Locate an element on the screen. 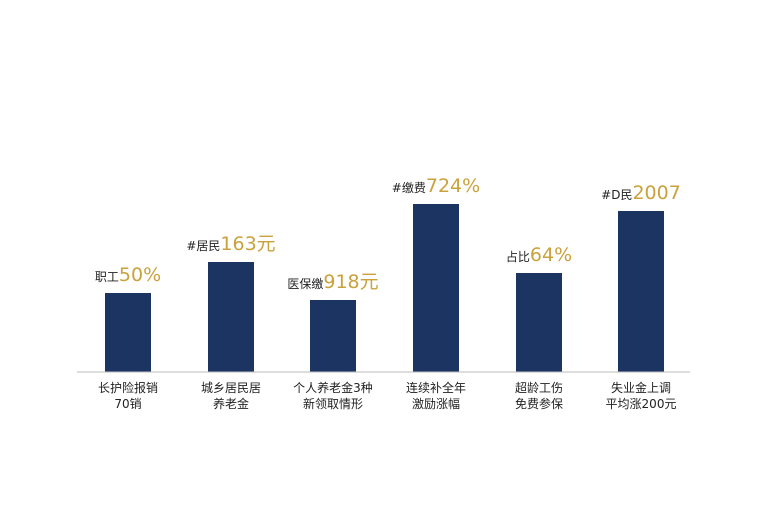 The height and width of the screenshot is (512, 768). bar-annotation: #缴费724% is located at coordinates (436, 186).